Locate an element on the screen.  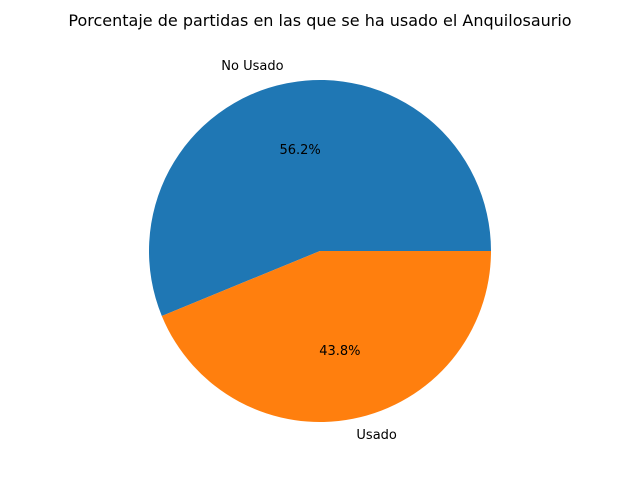
slice-label-1: Usado is located at coordinates (376, 435).